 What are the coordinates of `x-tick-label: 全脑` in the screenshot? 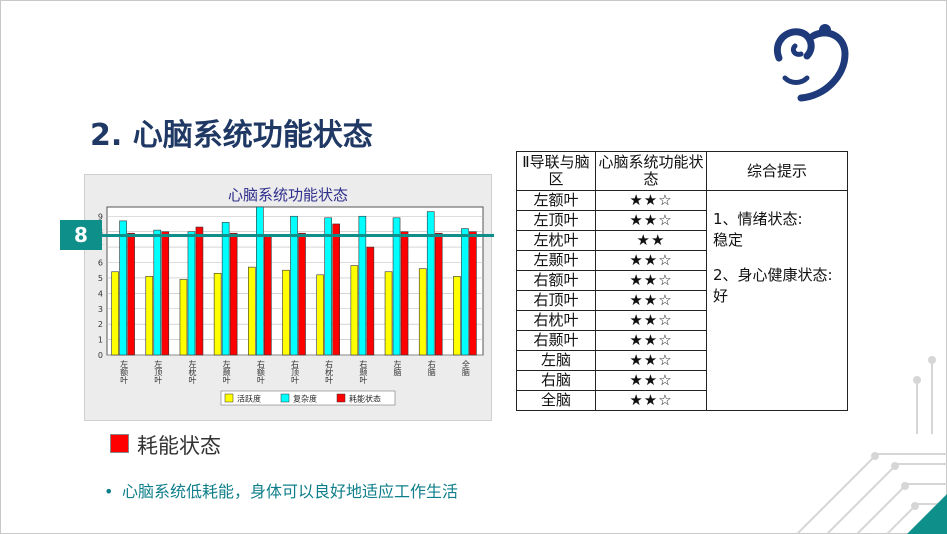 It's located at (465, 368).